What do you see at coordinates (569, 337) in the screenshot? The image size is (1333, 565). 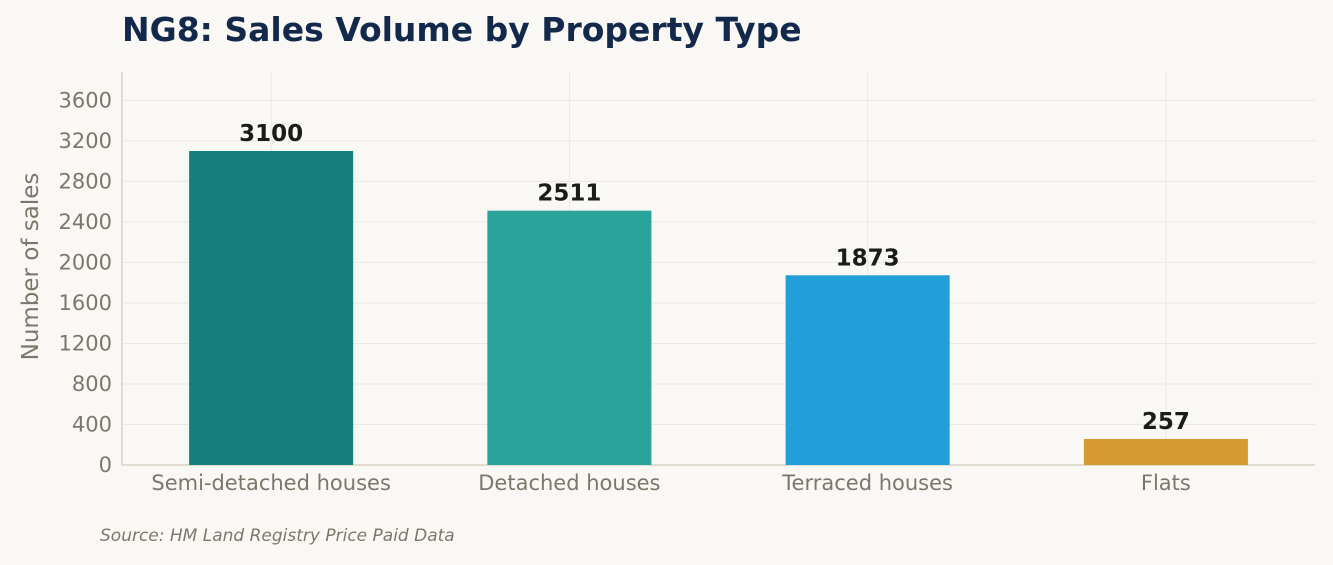 I see `bar-detached-houses` at bounding box center [569, 337].